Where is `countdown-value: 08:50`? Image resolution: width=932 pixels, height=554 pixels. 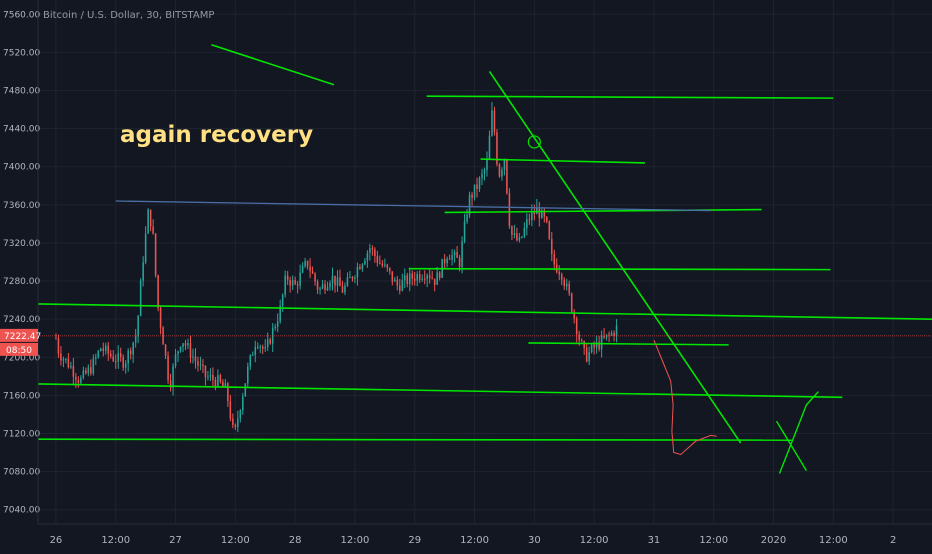 countdown-value: 08:50 is located at coordinates (19, 351).